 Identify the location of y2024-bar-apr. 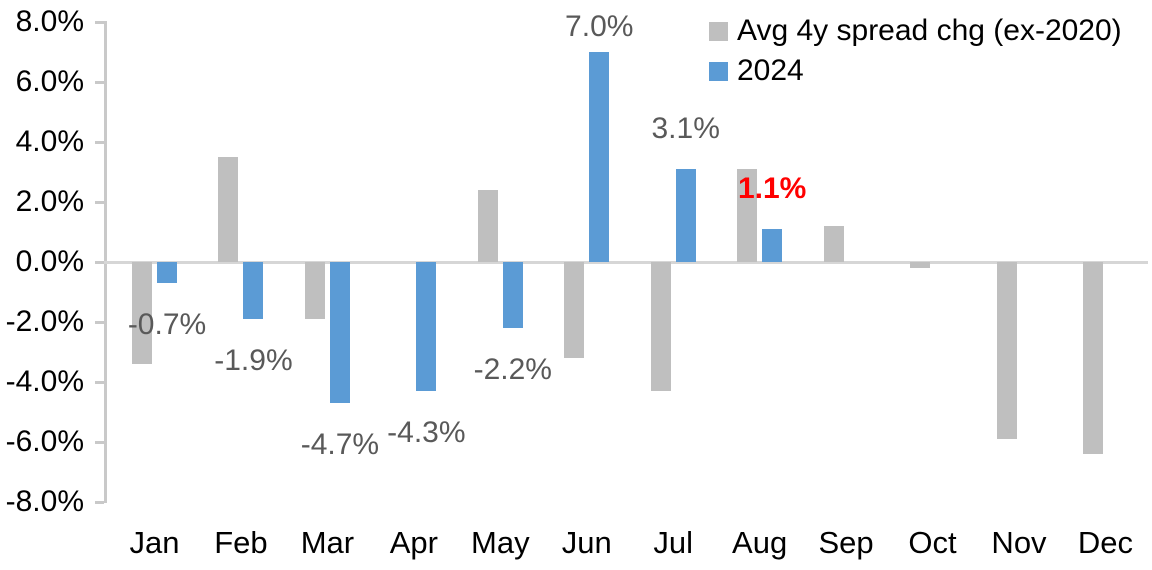
(426, 326).